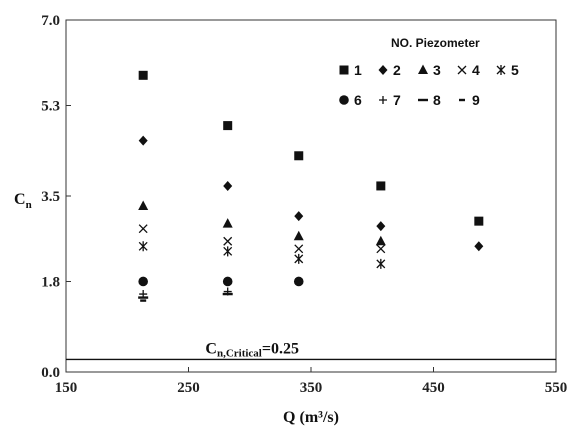  What do you see at coordinates (358, 70) in the screenshot?
I see `legend-label-1: 1` at bounding box center [358, 70].